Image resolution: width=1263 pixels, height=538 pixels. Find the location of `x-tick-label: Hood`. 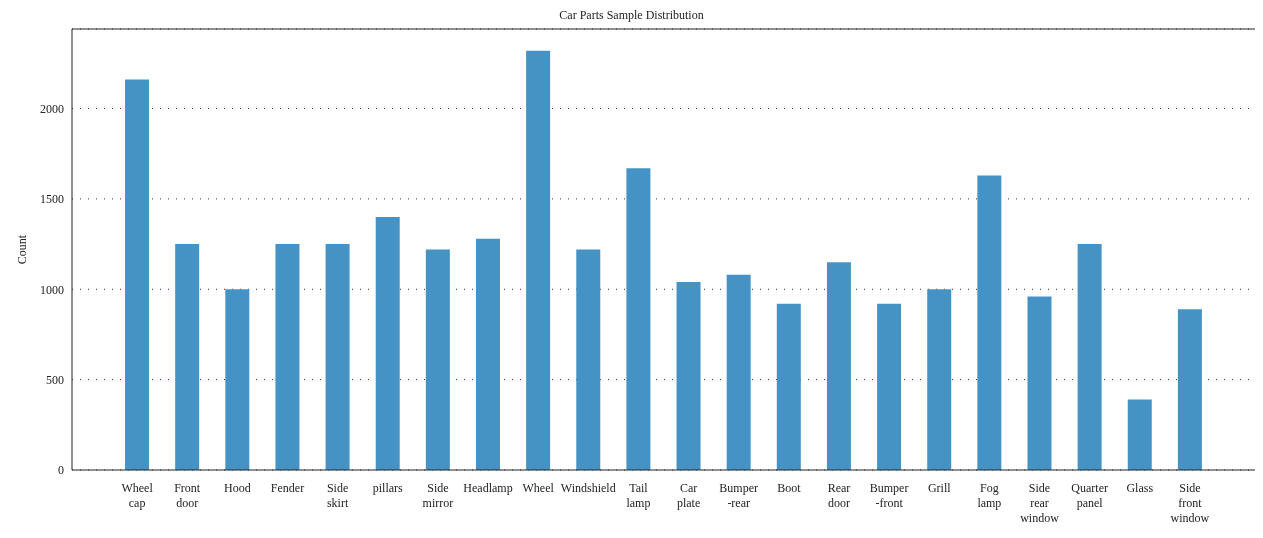

x-tick-label: Hood is located at coordinates (237, 488).